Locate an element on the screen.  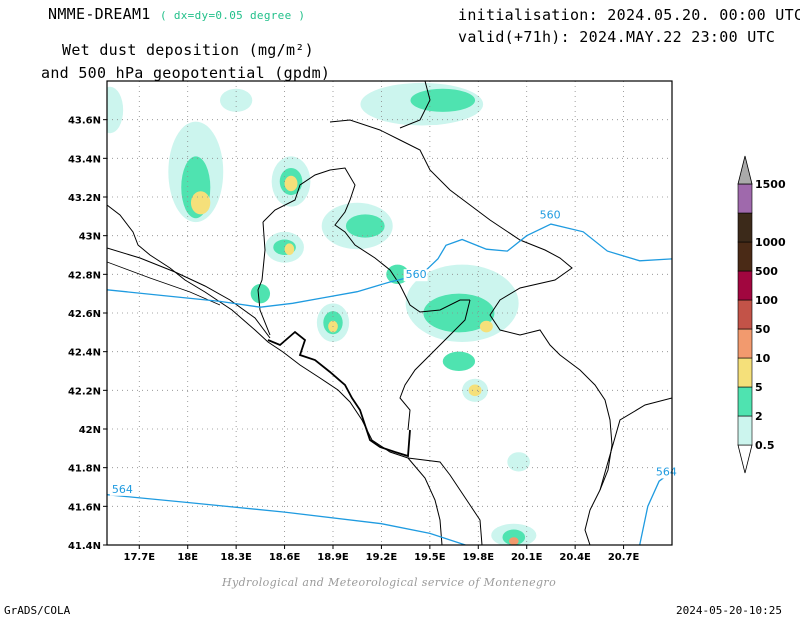
lat-tick-label: 42.6N is located at coordinates (84, 314).